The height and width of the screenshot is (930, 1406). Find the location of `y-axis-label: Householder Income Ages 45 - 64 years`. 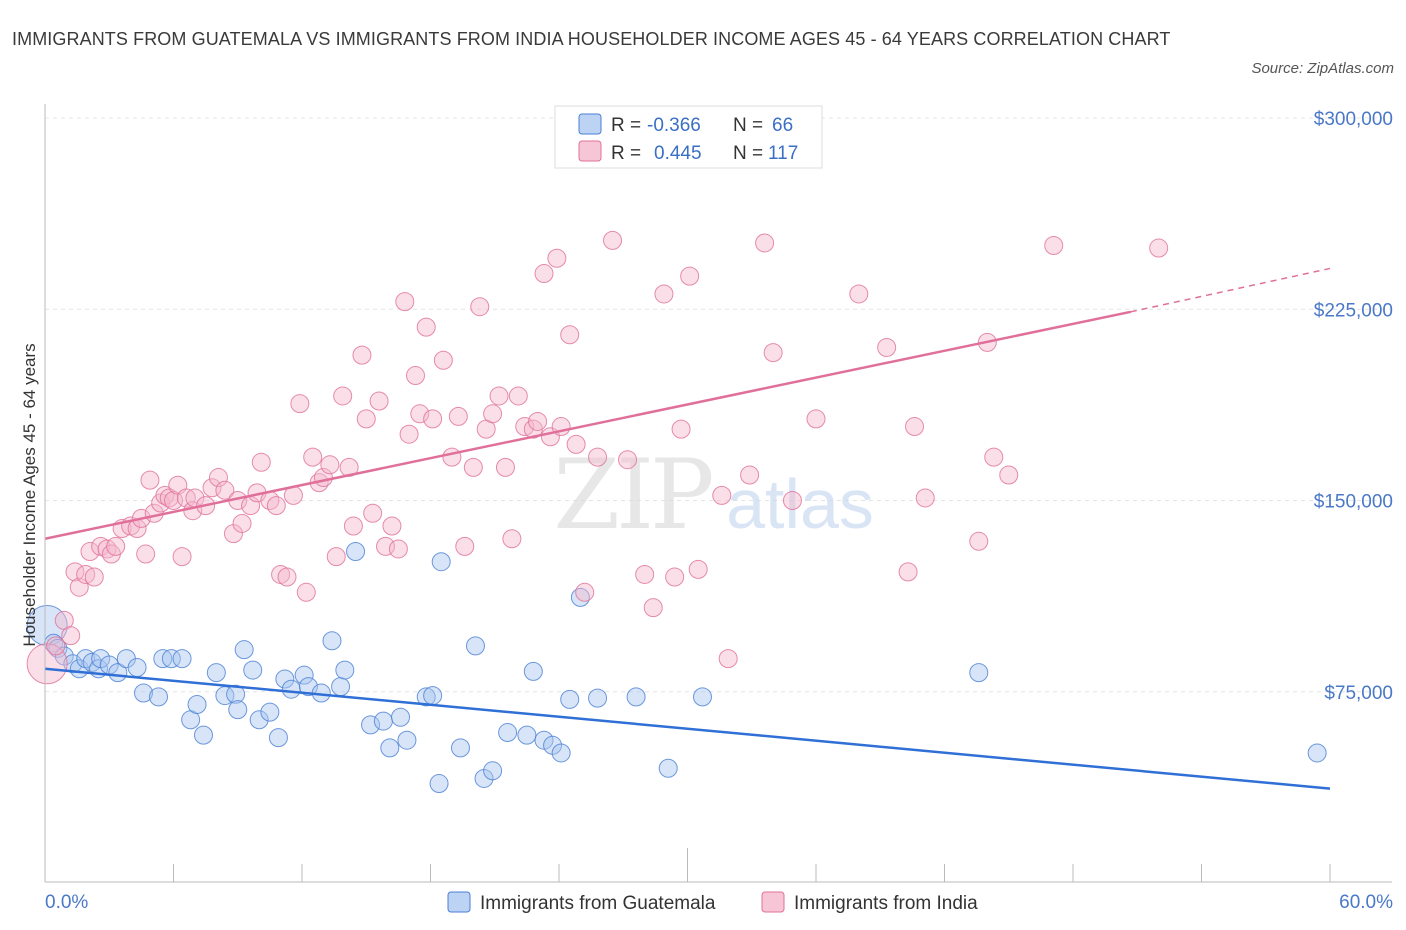

y-axis-label: Householder Income Ages 45 - 64 years is located at coordinates (29, 494).